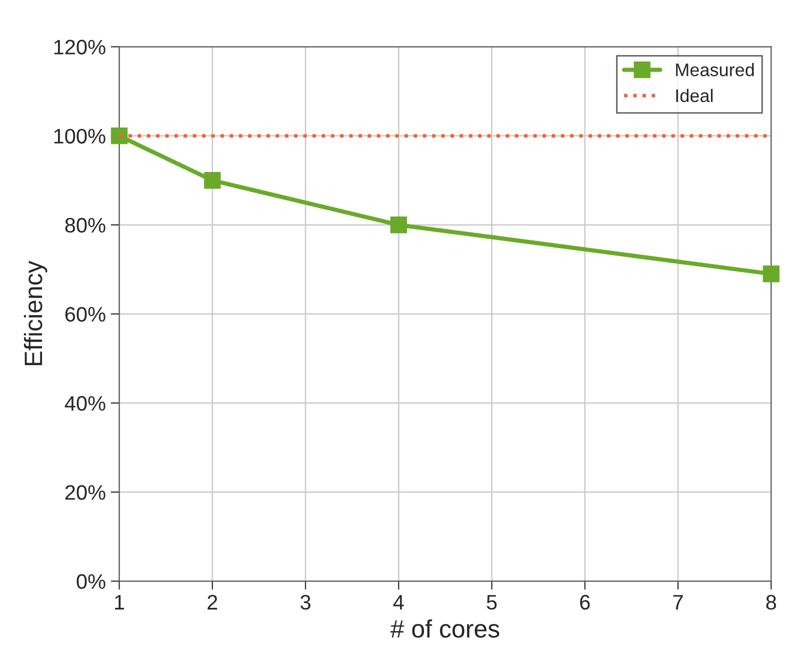  Describe the element at coordinates (119, 602) in the screenshot. I see `x-tick-label: 1` at that location.